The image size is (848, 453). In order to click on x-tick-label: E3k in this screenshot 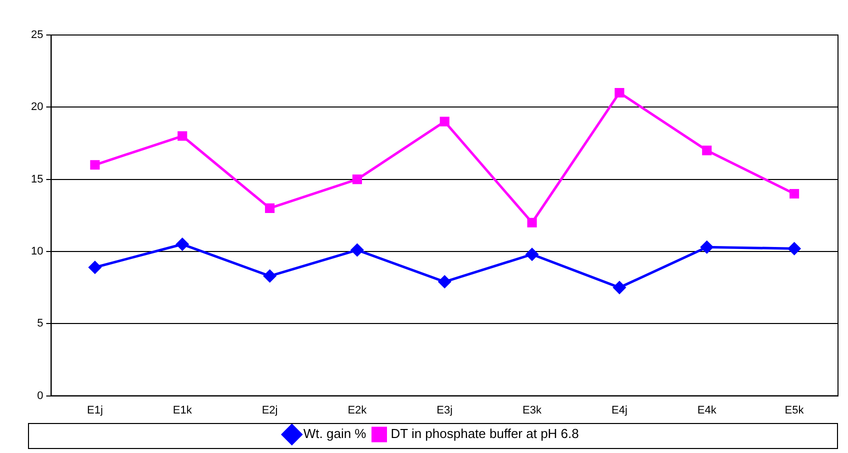, I will do `click(532, 410)`.